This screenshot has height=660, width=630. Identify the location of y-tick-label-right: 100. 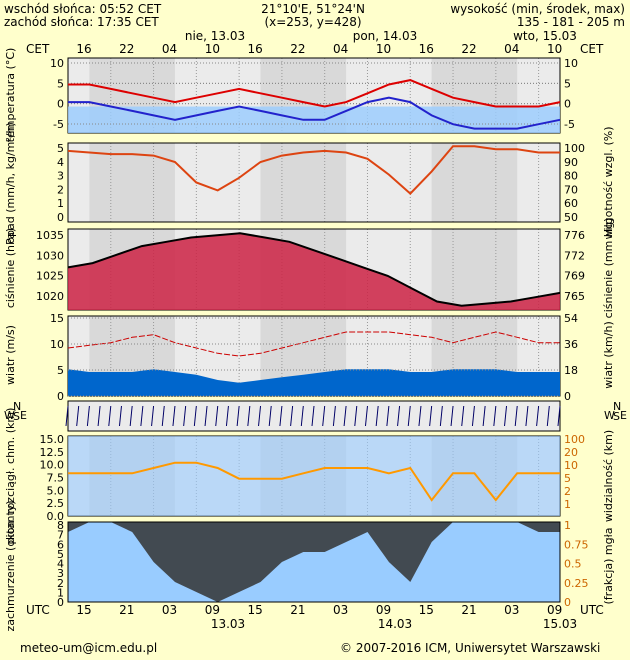
(574, 148).